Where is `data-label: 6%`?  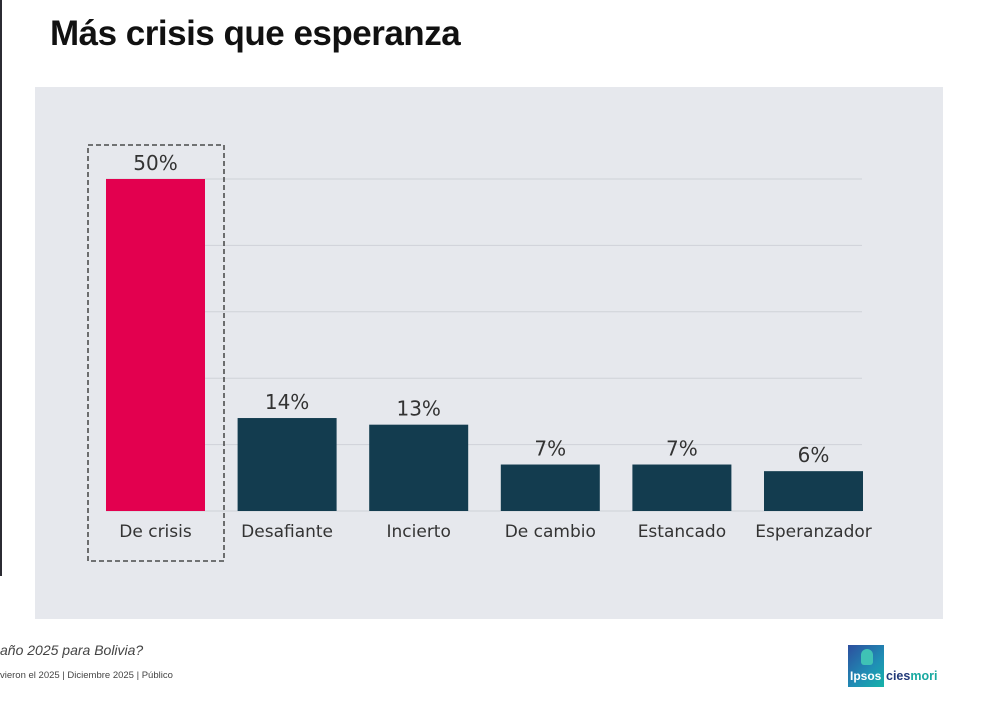 data-label: 6% is located at coordinates (814, 455).